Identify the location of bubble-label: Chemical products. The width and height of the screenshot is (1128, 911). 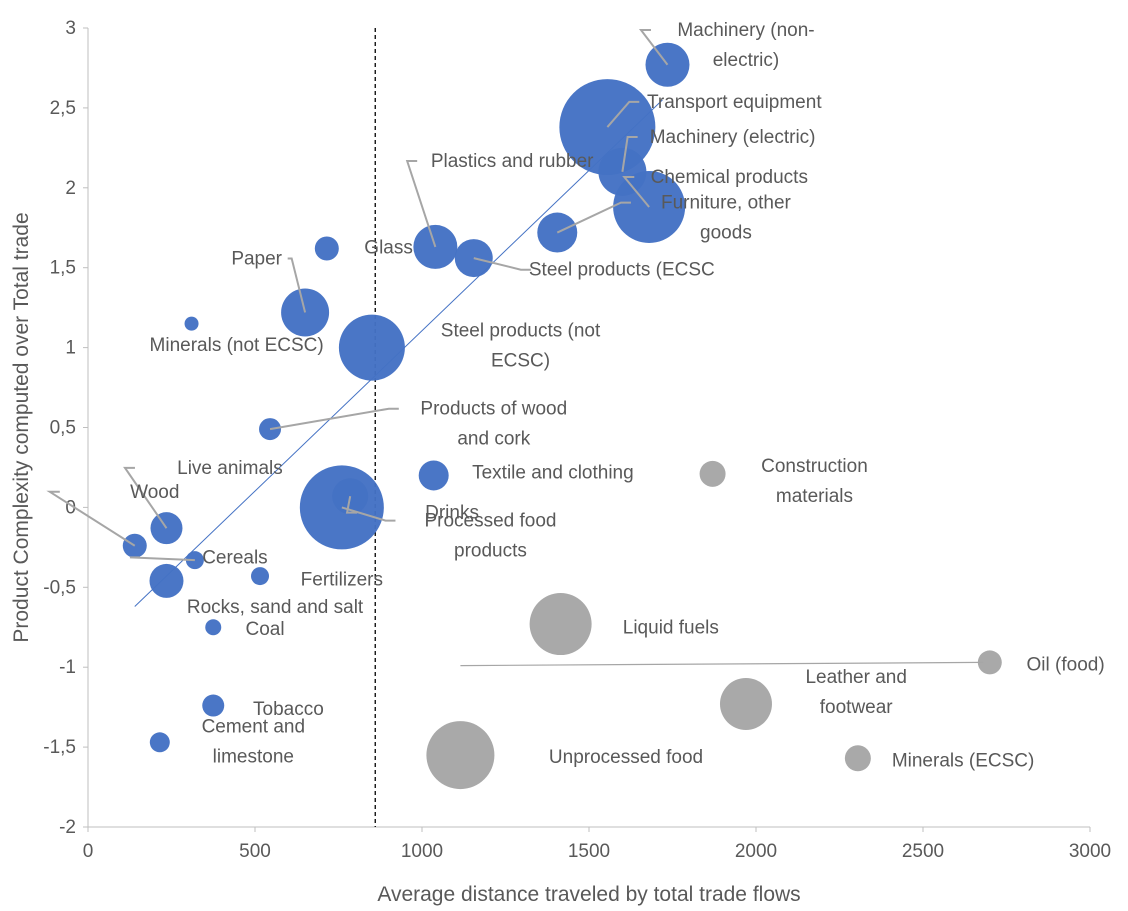
(729, 177).